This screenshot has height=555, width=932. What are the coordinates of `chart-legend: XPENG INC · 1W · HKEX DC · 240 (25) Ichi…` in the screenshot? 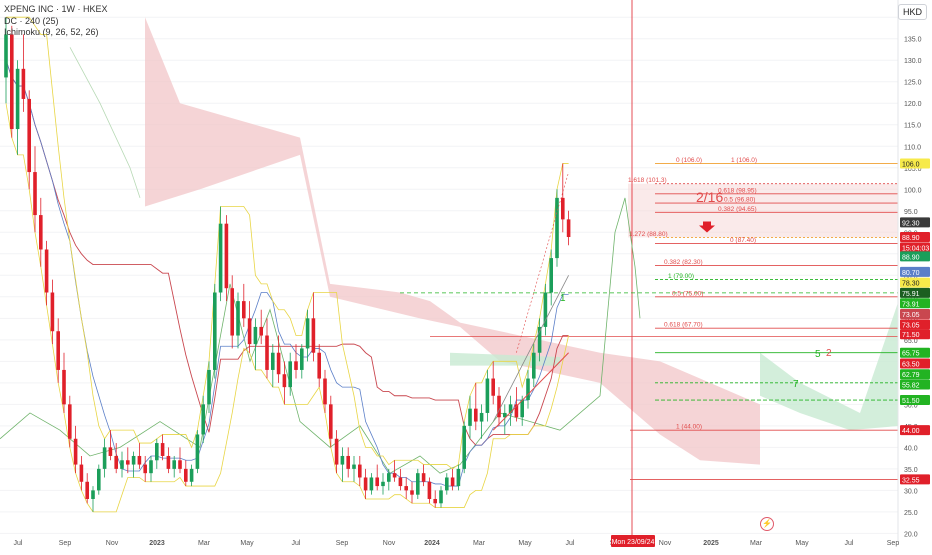 It's located at (56, 21).